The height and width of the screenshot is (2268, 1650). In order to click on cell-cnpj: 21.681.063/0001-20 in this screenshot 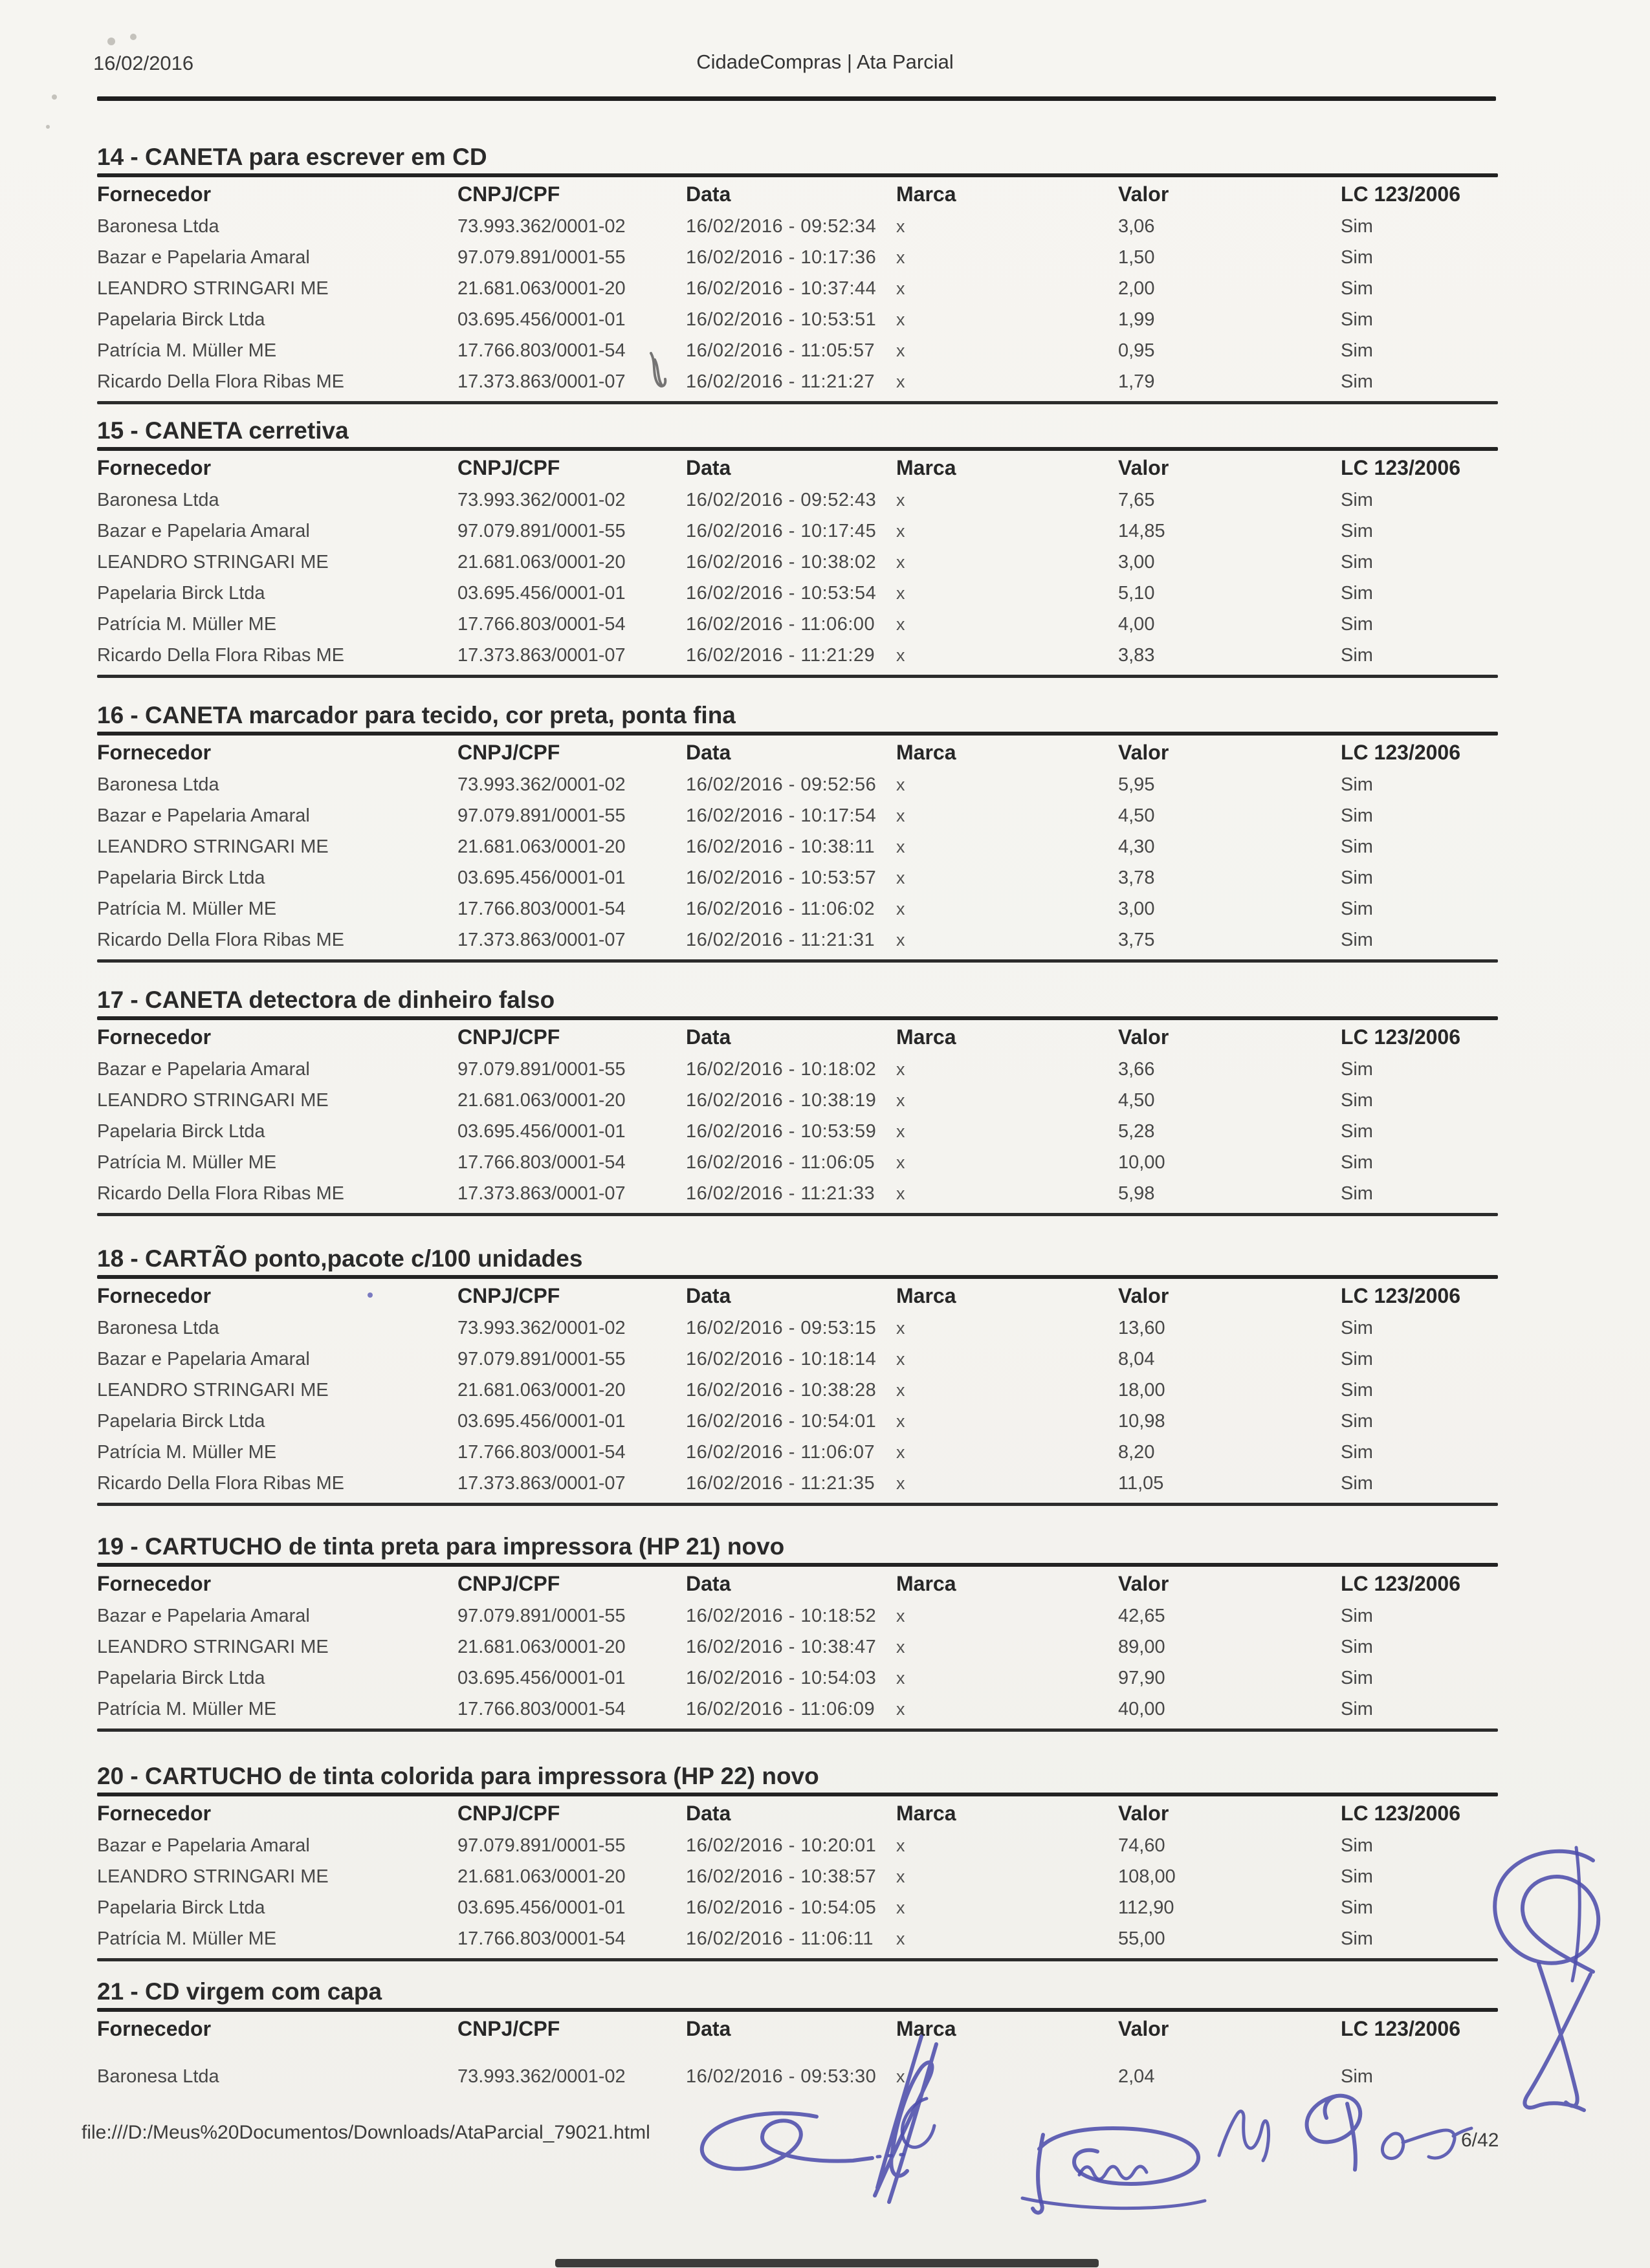, I will do `click(541, 1647)`.